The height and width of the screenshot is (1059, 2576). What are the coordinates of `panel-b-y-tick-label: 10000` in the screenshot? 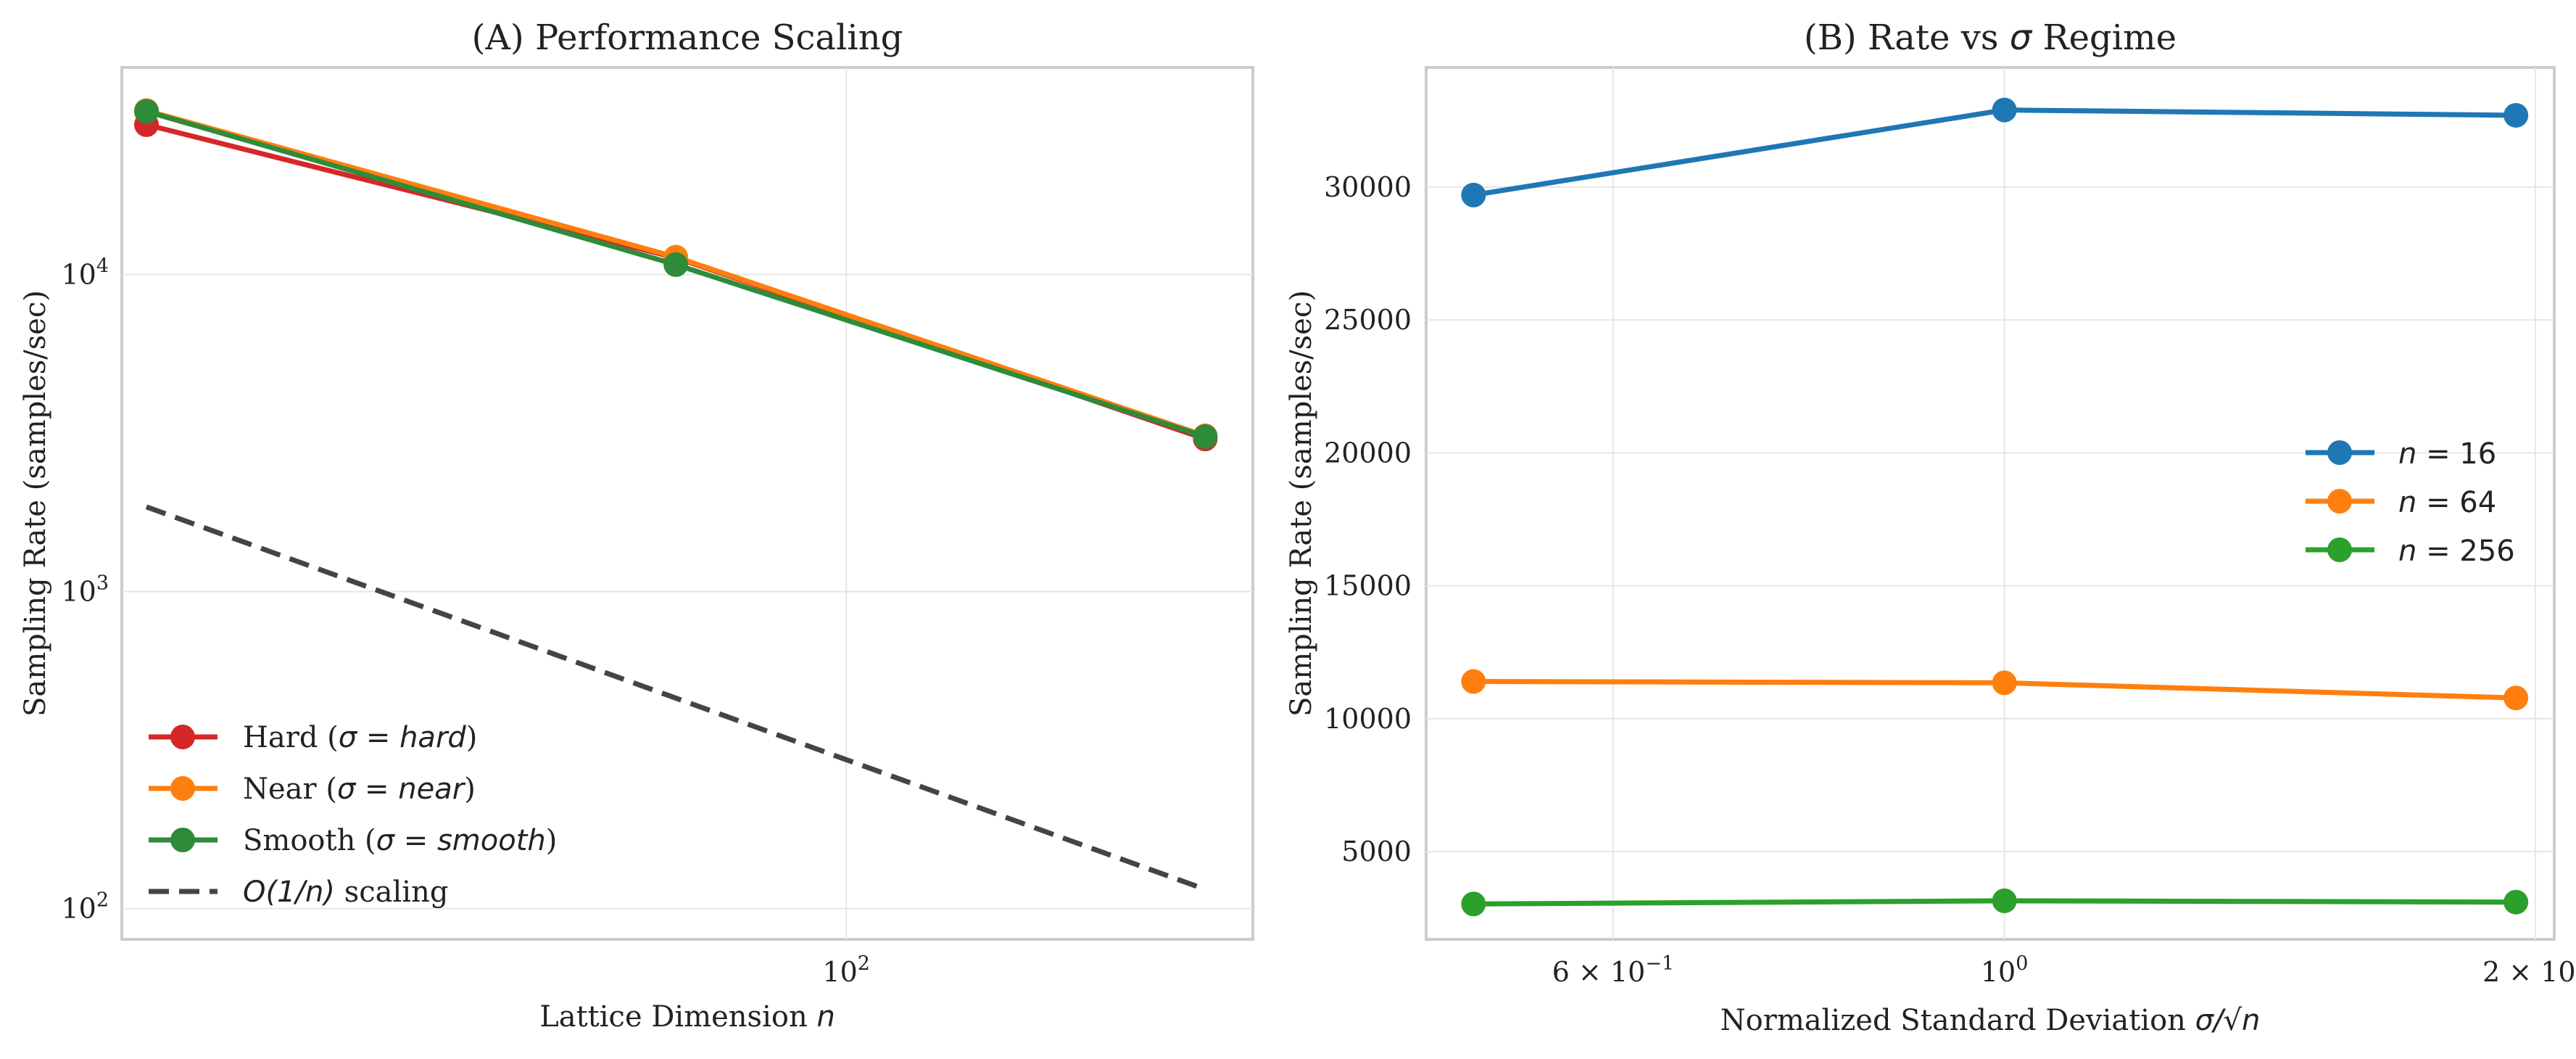 It's located at (1368, 719).